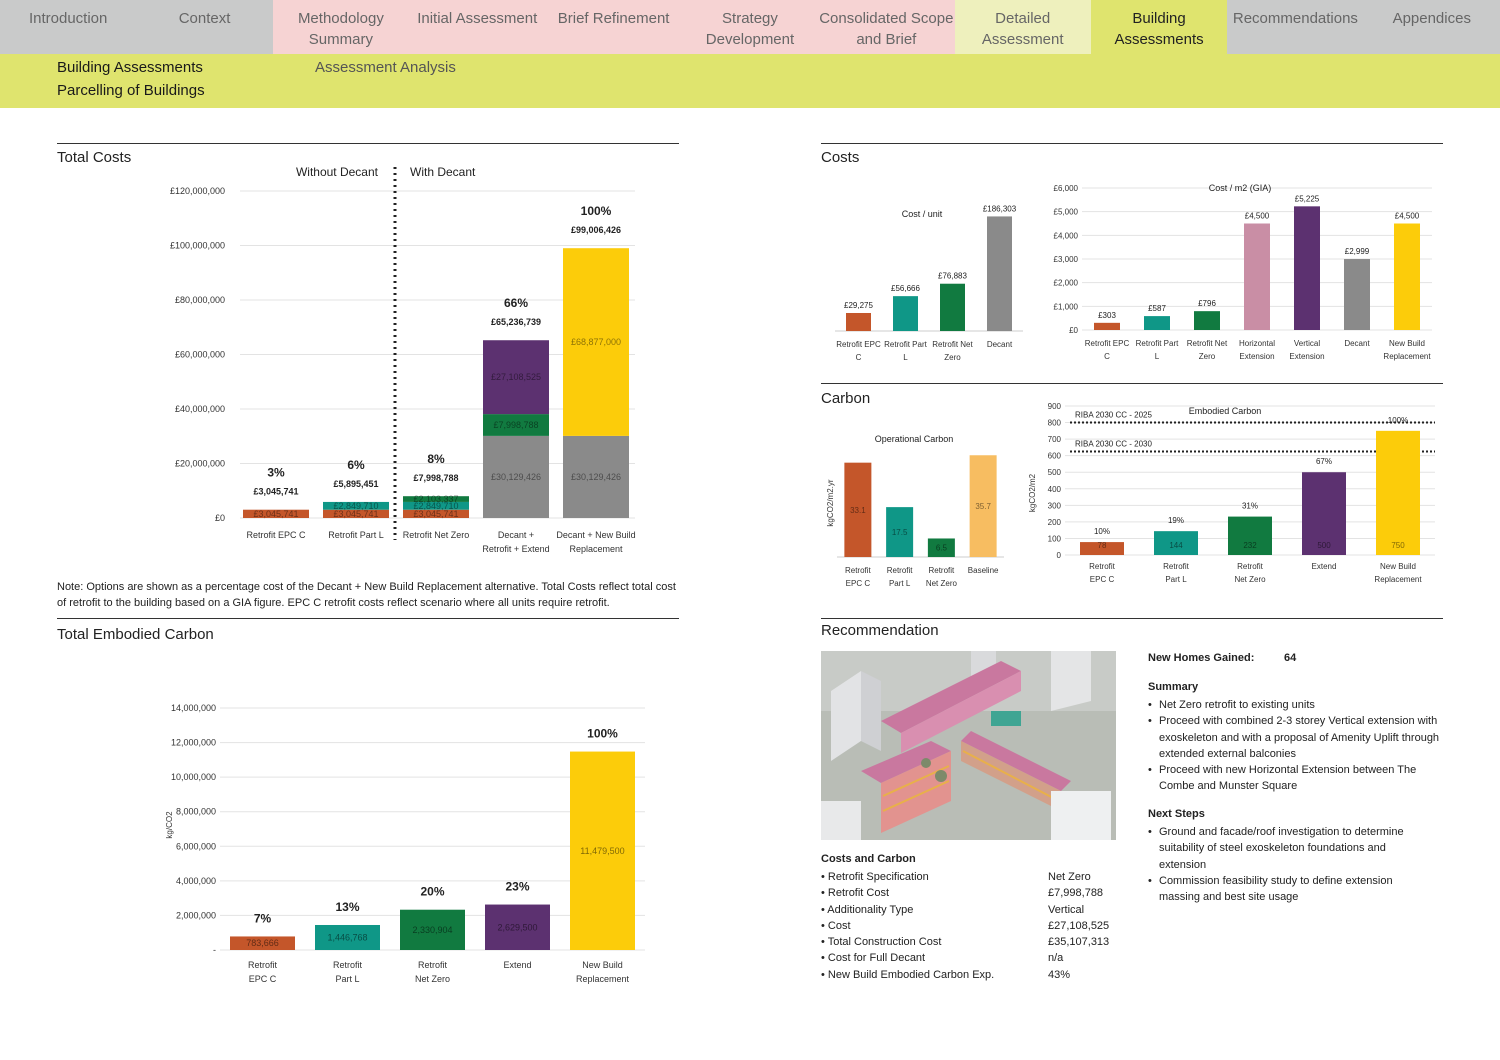 This screenshot has width=1500, height=1060. I want to click on tab-appendices: Appendices, so click(1431, 27).